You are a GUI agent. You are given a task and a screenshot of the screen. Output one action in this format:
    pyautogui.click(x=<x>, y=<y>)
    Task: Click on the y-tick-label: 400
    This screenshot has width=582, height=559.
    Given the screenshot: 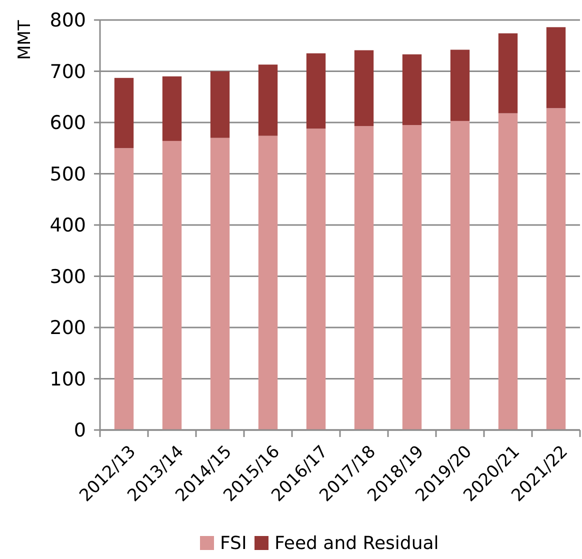 What is the action you would take?
    pyautogui.click(x=68, y=225)
    